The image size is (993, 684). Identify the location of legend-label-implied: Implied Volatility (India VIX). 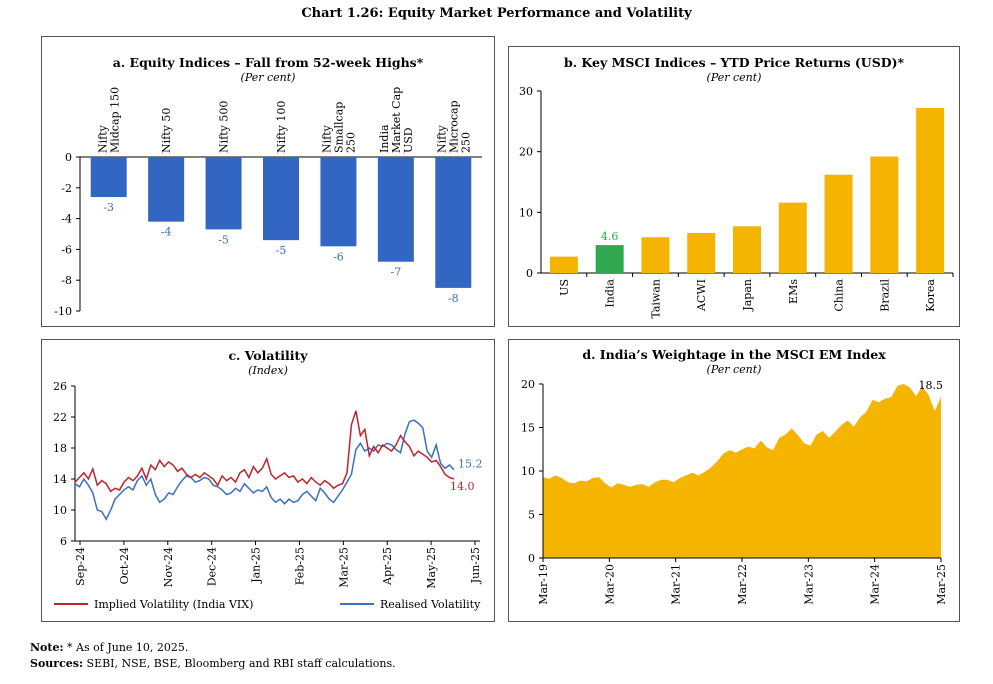
(173, 604).